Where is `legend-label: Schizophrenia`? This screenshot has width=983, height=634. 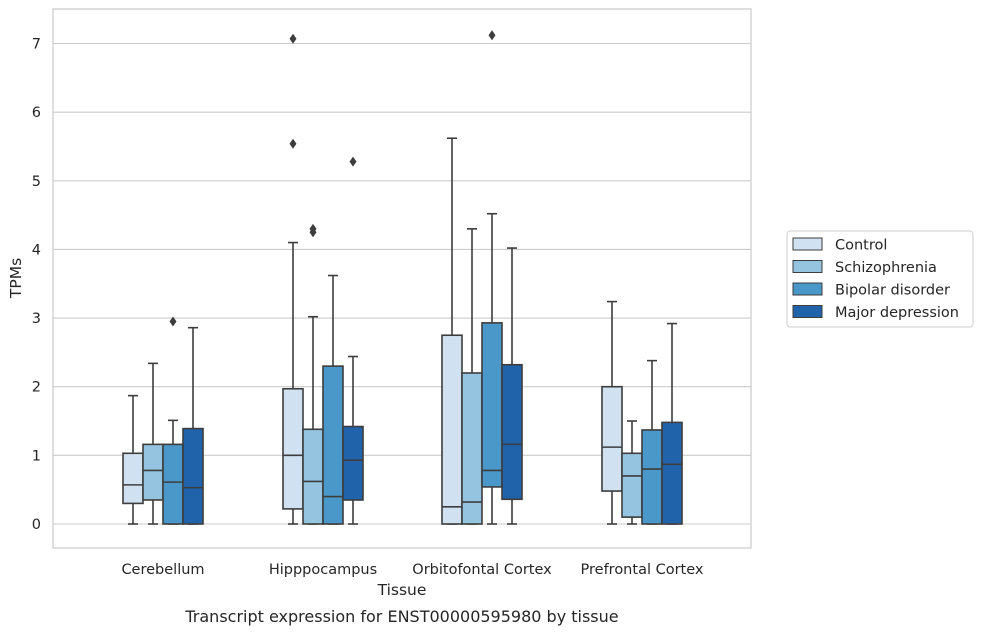 legend-label: Schizophrenia is located at coordinates (886, 268).